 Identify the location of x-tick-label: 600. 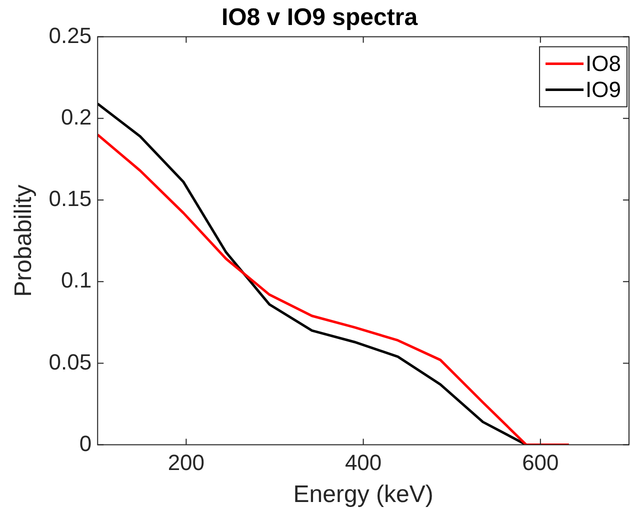
(540, 463).